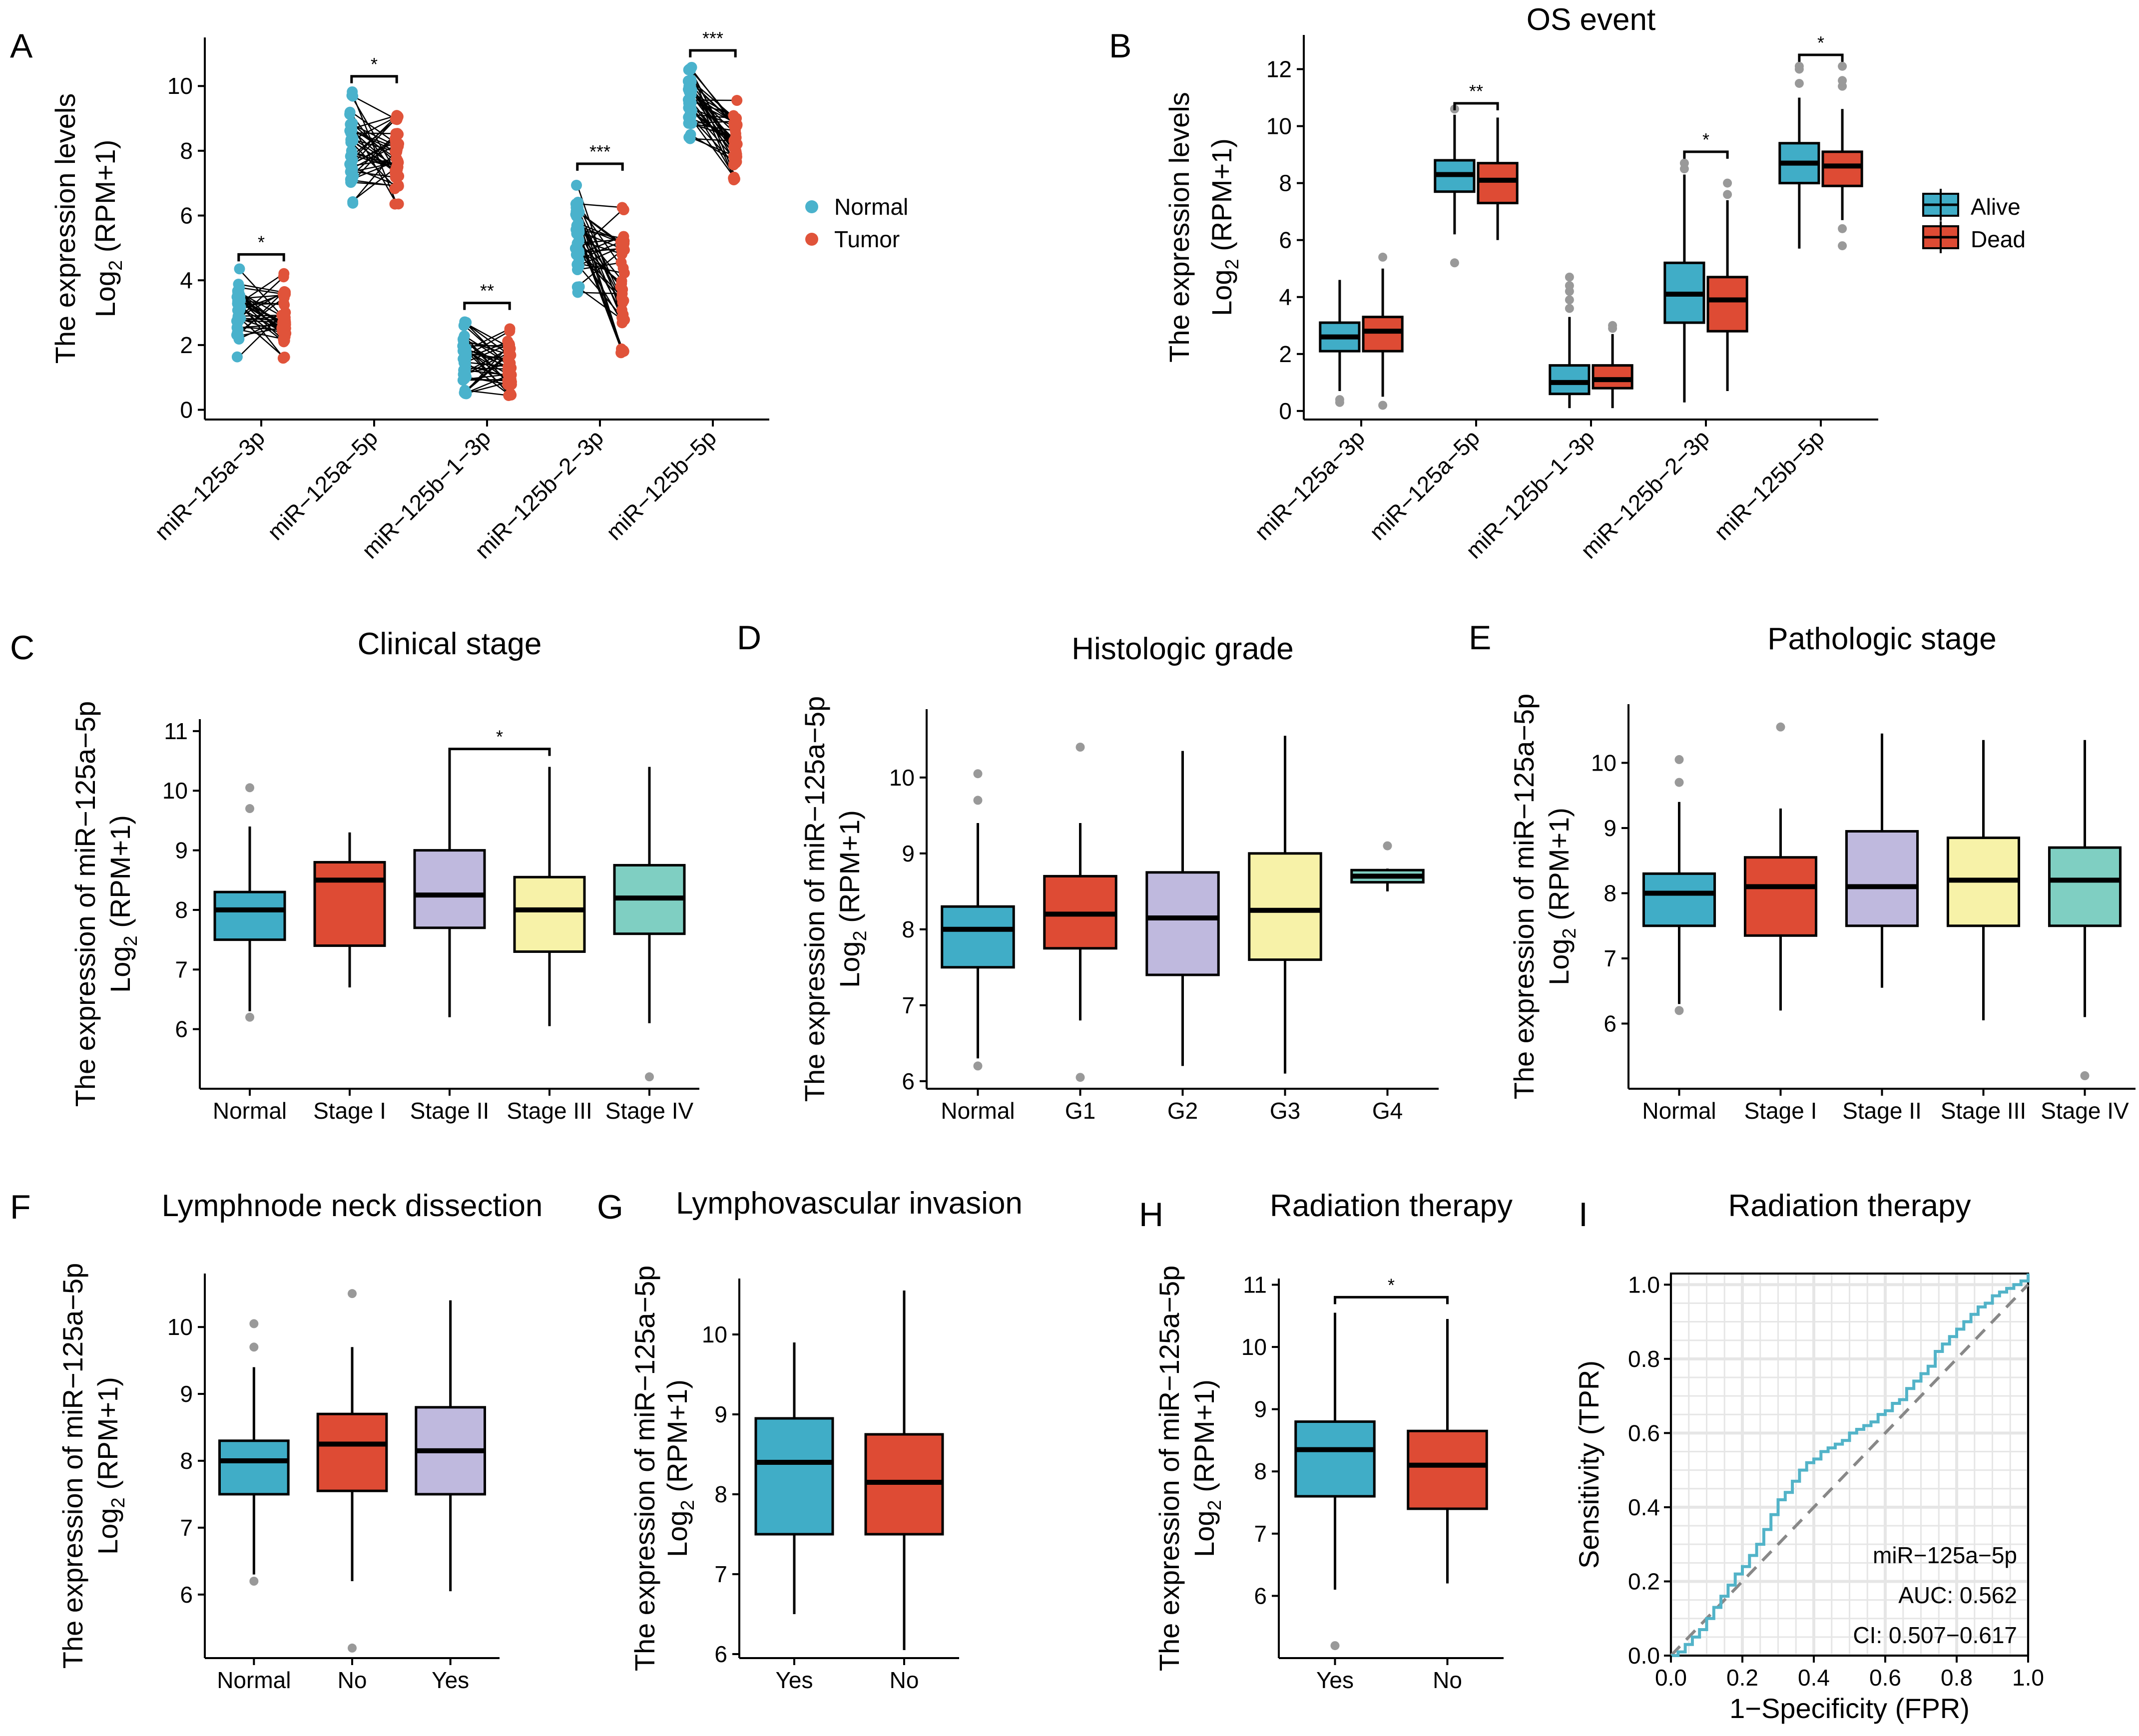 The width and height of the screenshot is (2139, 1736). Describe the element at coordinates (908, 854) in the screenshot. I see `y-tick-label: 9` at that location.